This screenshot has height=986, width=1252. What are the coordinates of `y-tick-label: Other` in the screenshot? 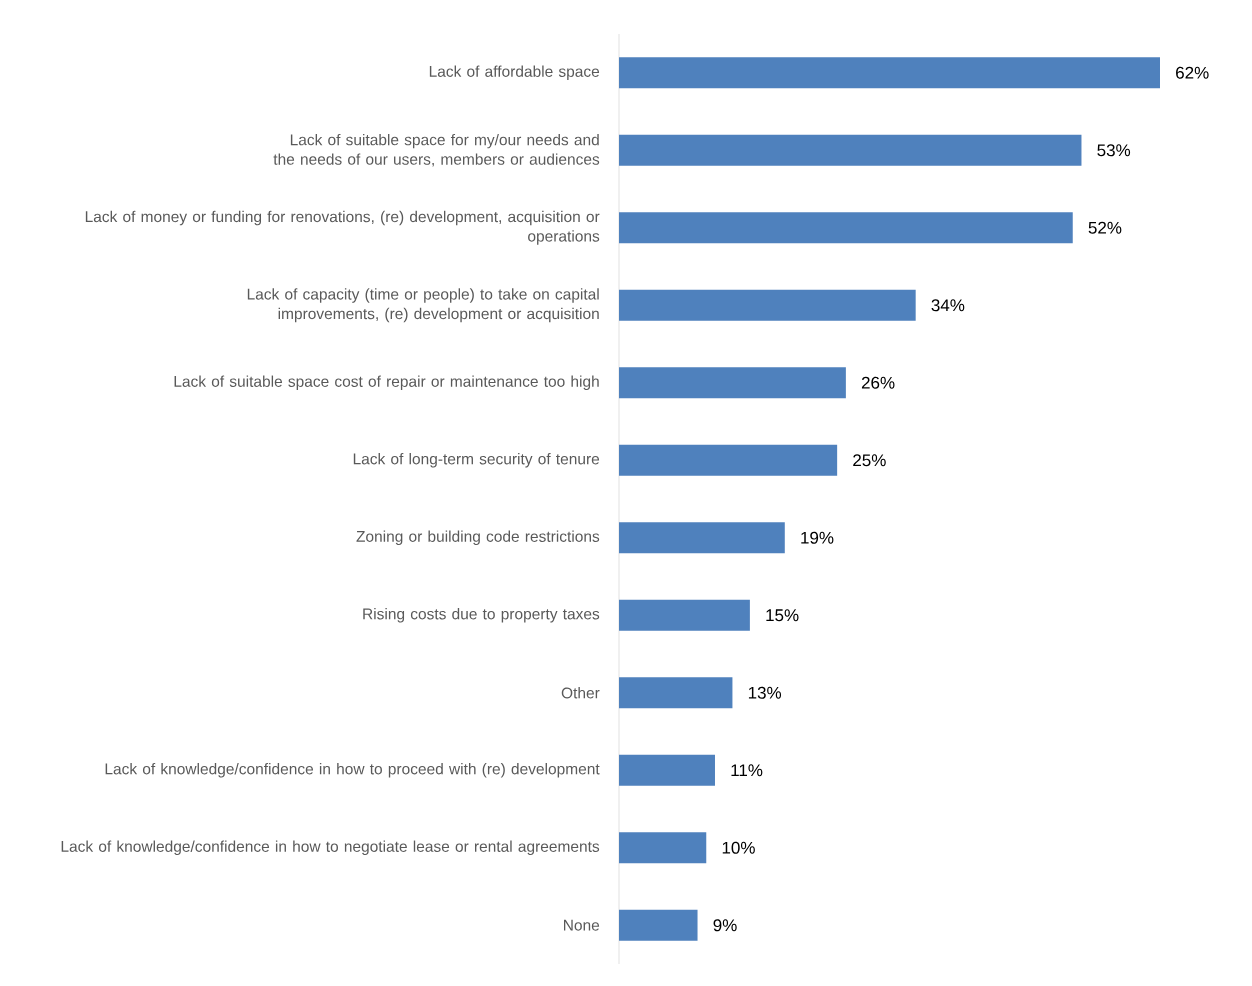 It's located at (580, 693).